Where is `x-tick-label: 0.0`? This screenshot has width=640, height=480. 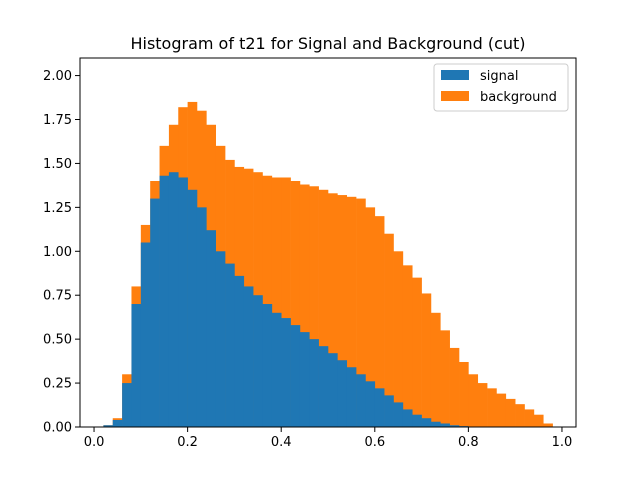
x-tick-label: 0.0 is located at coordinates (94, 442).